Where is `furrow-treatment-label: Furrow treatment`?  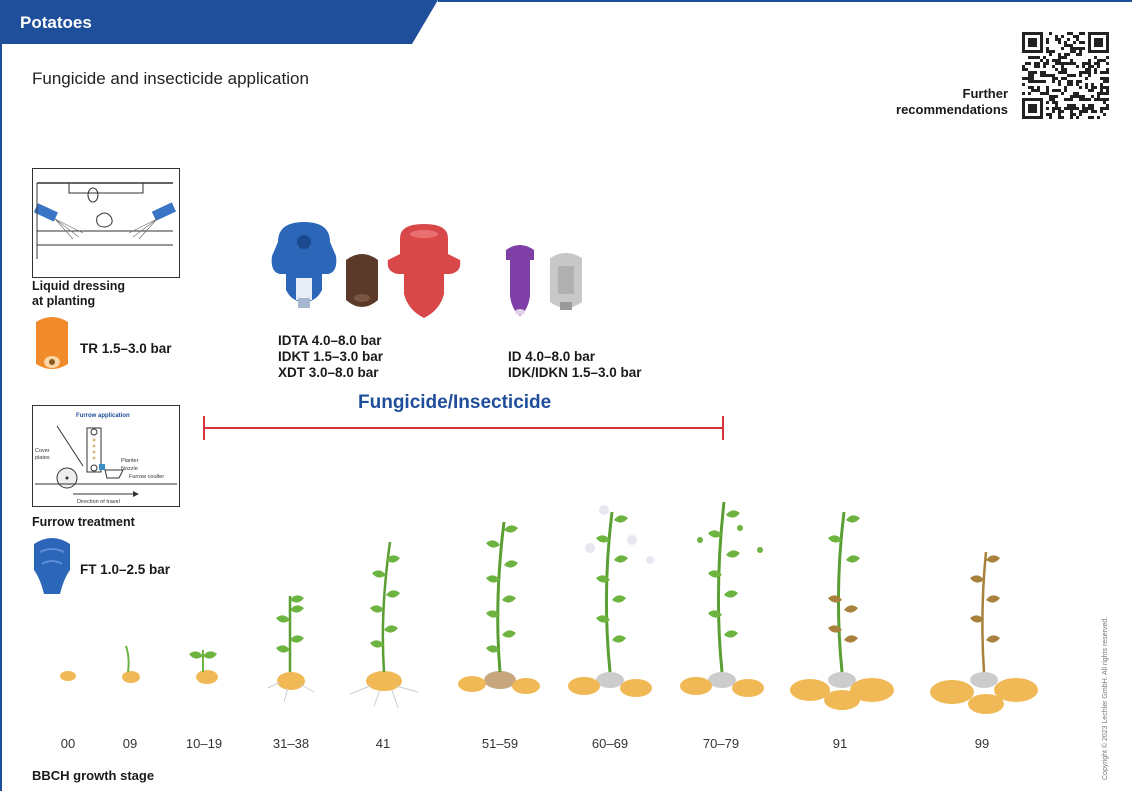
furrow-treatment-label: Furrow treatment is located at coordinates (83, 522).